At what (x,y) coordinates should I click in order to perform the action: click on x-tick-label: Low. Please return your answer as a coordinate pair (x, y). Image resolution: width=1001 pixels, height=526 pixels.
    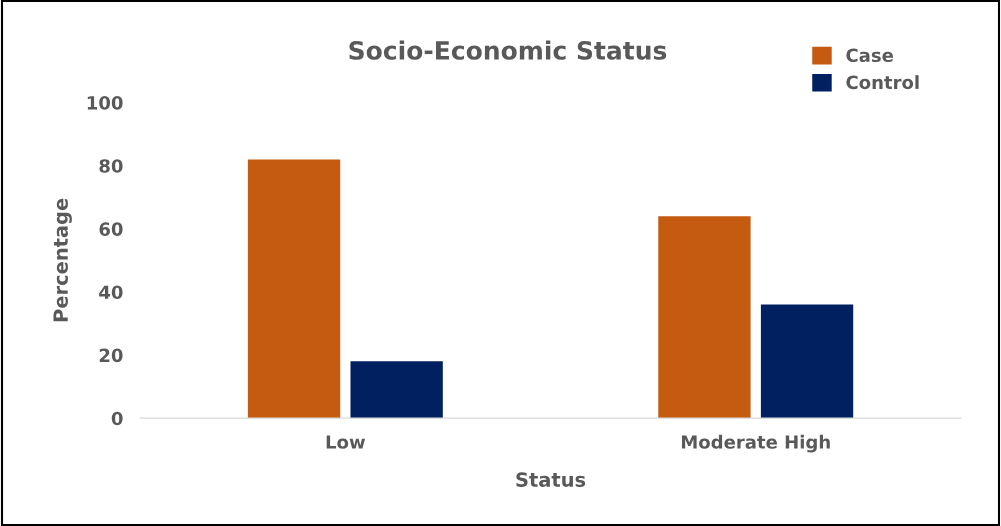
    Looking at the image, I should click on (346, 442).